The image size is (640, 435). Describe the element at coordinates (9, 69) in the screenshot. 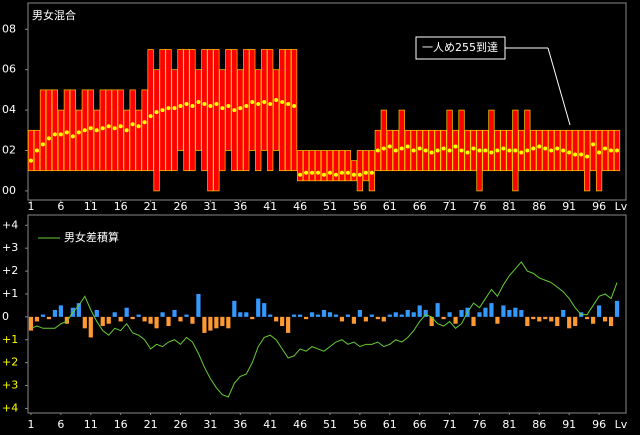

I see `y-tick-label: 06` at that location.